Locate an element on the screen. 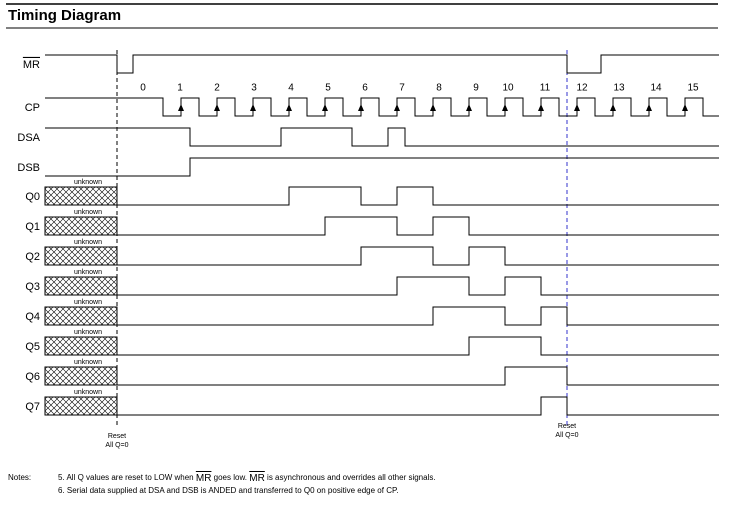  signal-label: Q0 is located at coordinates (32, 197).